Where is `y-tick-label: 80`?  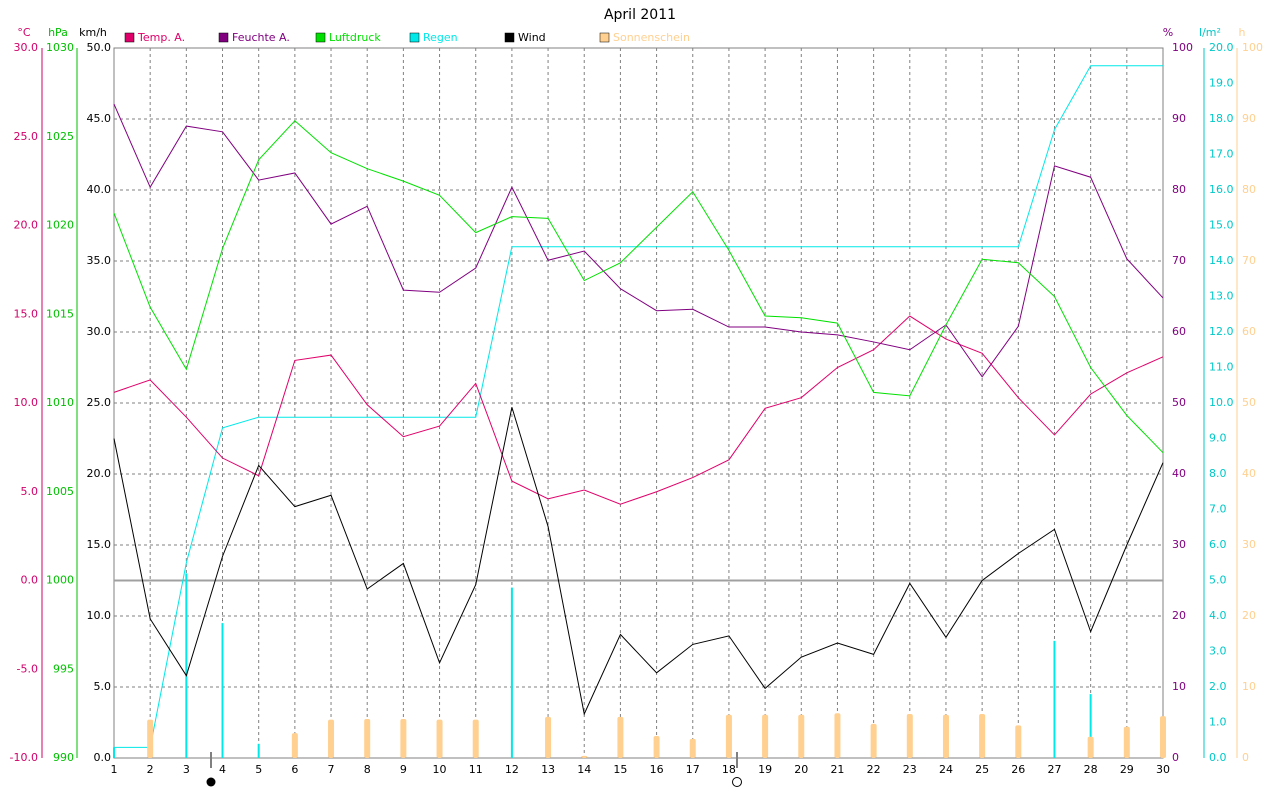
y-tick-label: 80 is located at coordinates (1249, 189).